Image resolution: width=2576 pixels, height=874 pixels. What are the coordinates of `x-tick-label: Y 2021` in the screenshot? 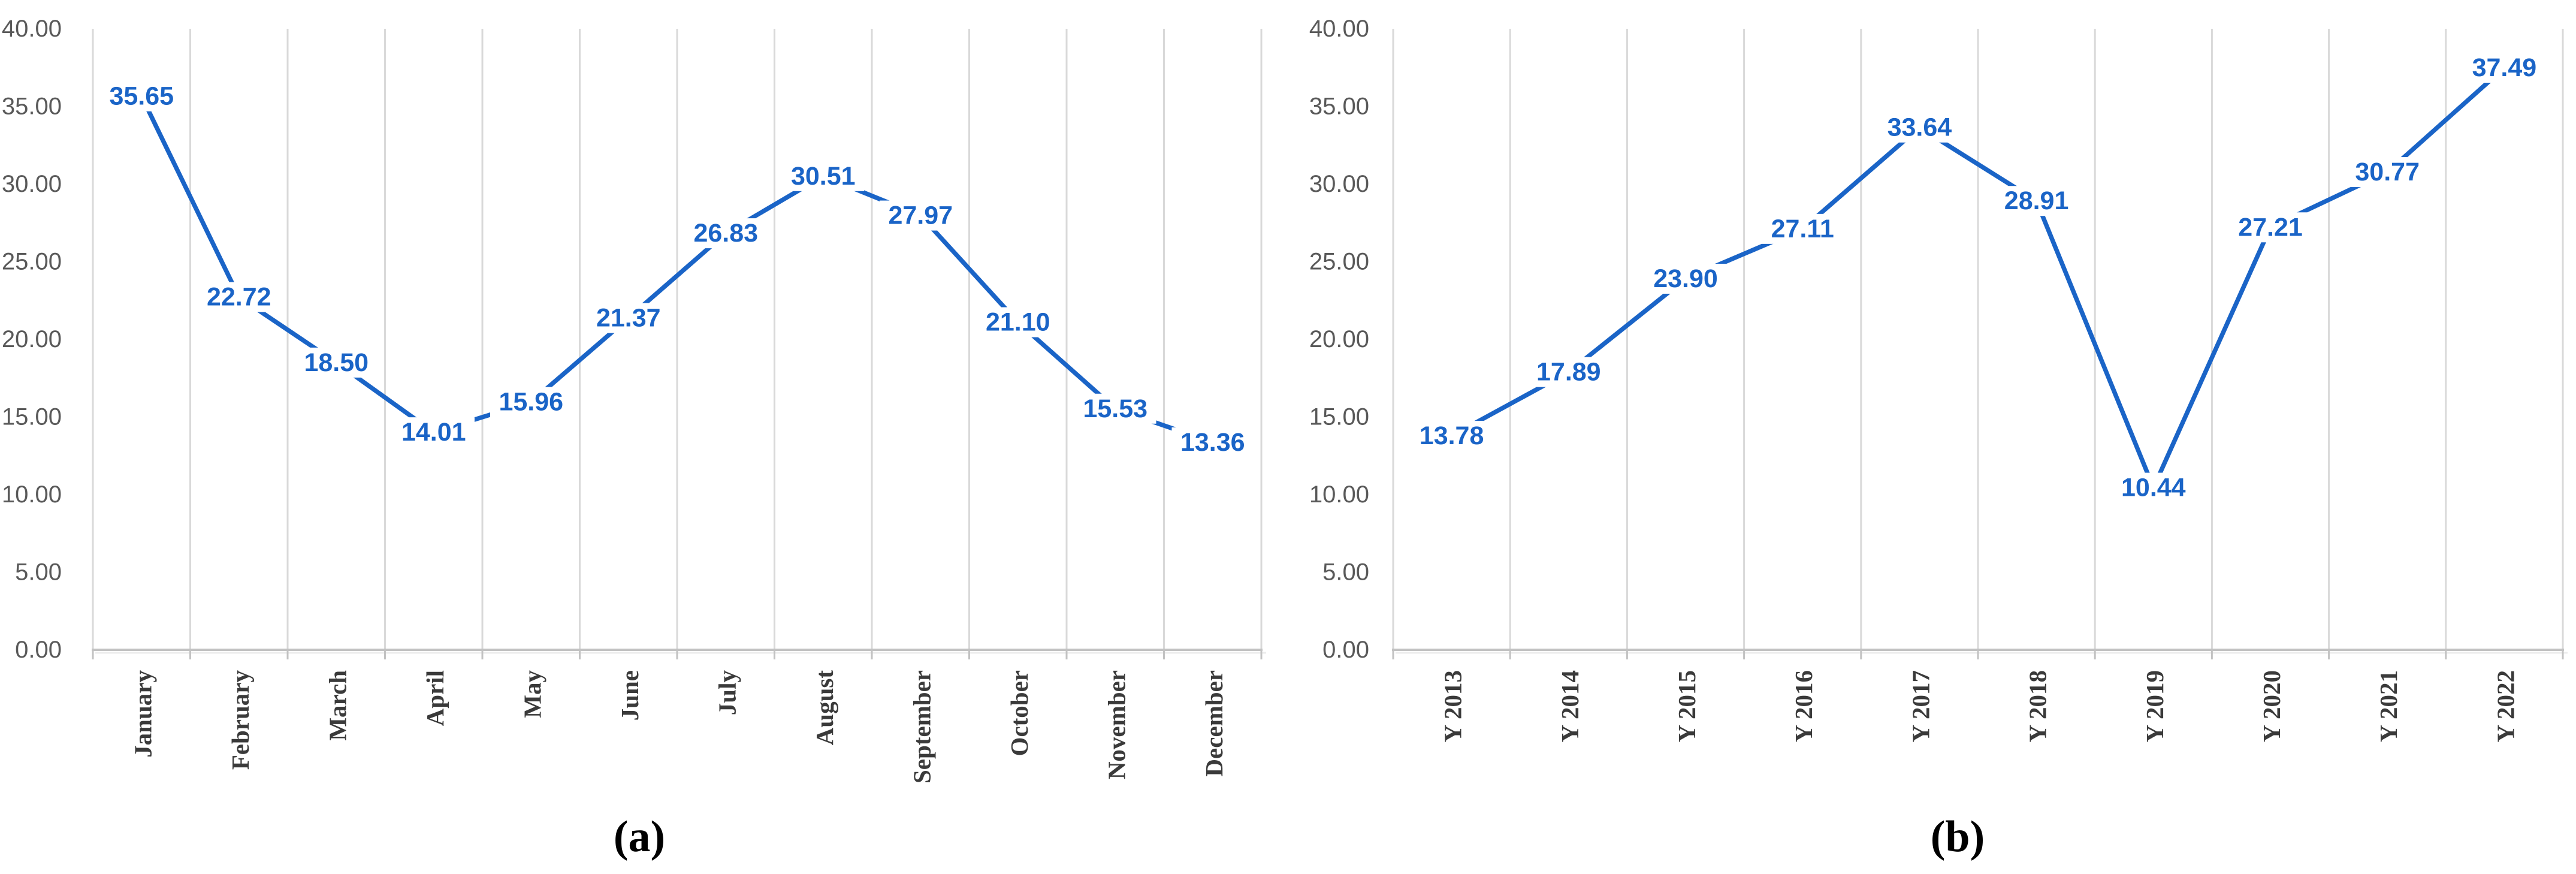 It's located at (2389, 706).